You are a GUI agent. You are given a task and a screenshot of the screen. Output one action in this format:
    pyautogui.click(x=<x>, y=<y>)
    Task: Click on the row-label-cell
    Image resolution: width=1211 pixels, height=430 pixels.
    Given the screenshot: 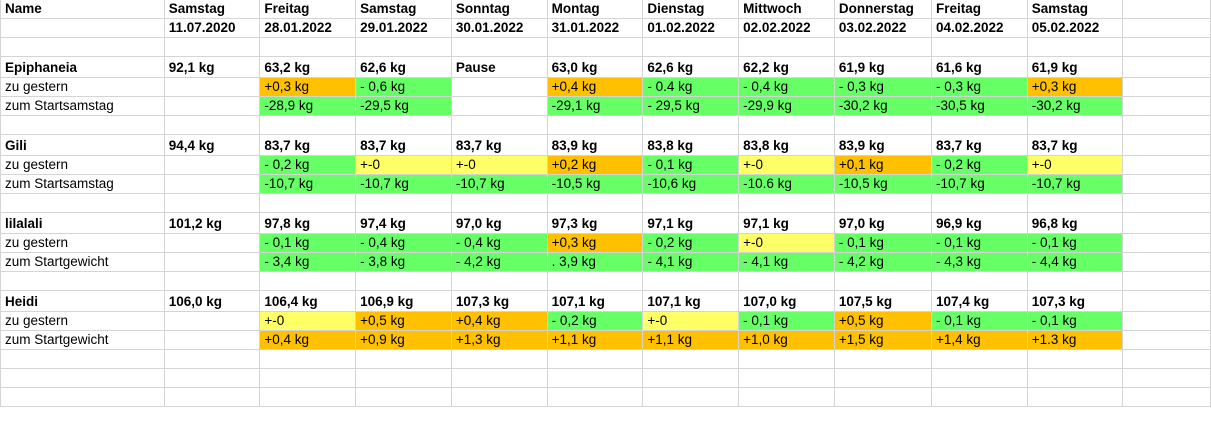 What is the action you would take?
    pyautogui.click(x=82, y=28)
    